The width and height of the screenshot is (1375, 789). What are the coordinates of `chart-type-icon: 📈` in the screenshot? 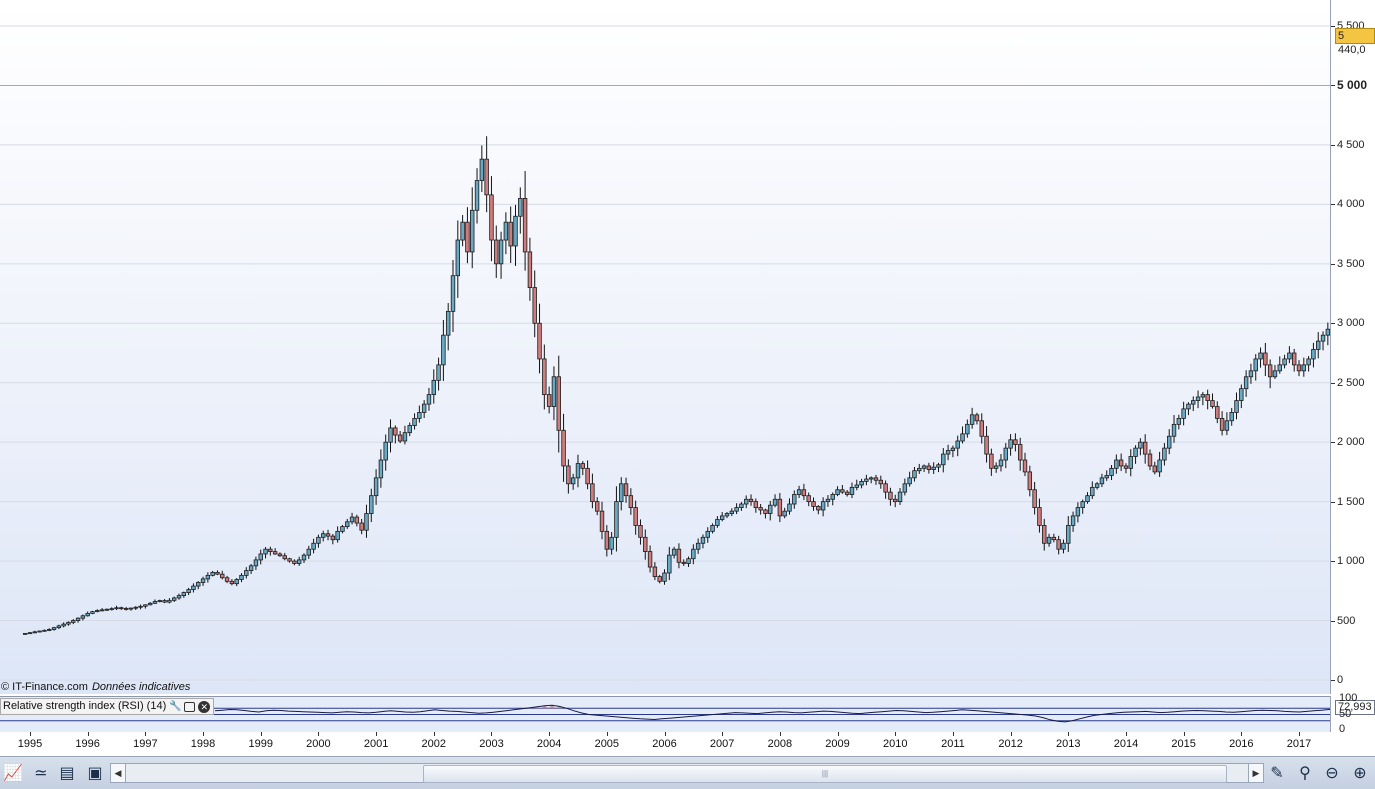 It's located at (13, 773).